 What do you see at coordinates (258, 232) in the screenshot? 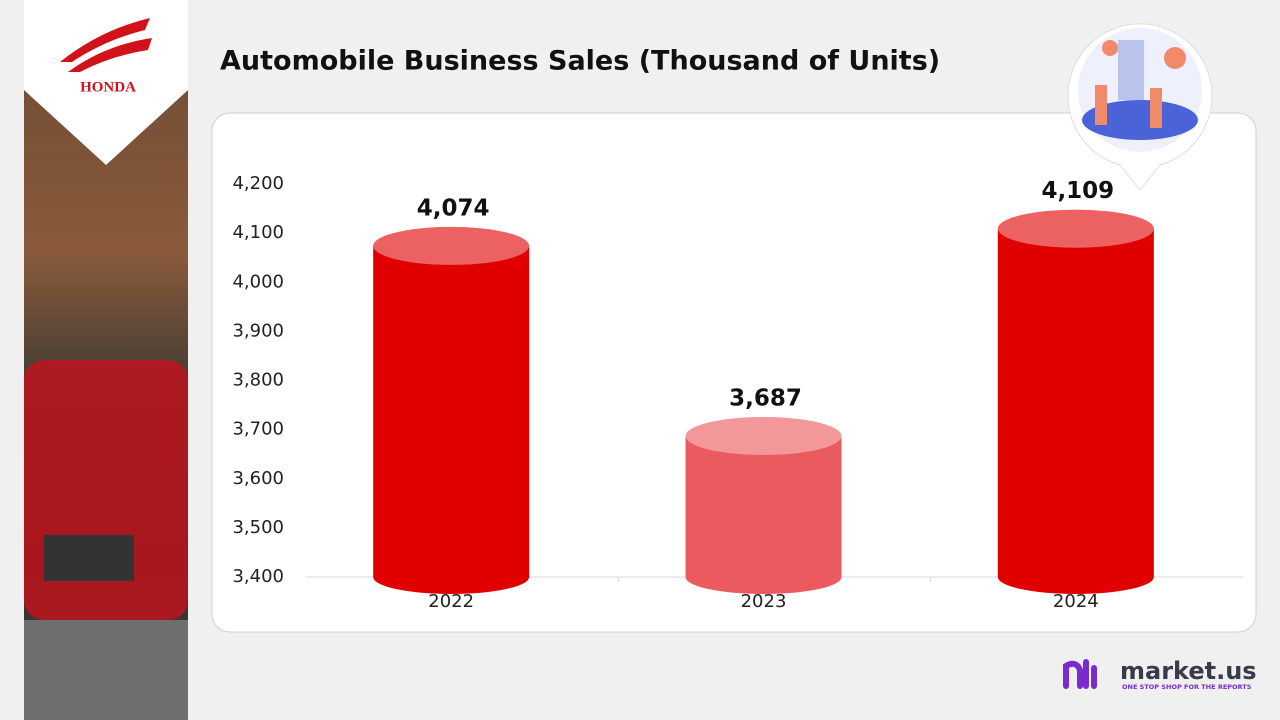
I see `y-tick-label: 4,100` at bounding box center [258, 232].